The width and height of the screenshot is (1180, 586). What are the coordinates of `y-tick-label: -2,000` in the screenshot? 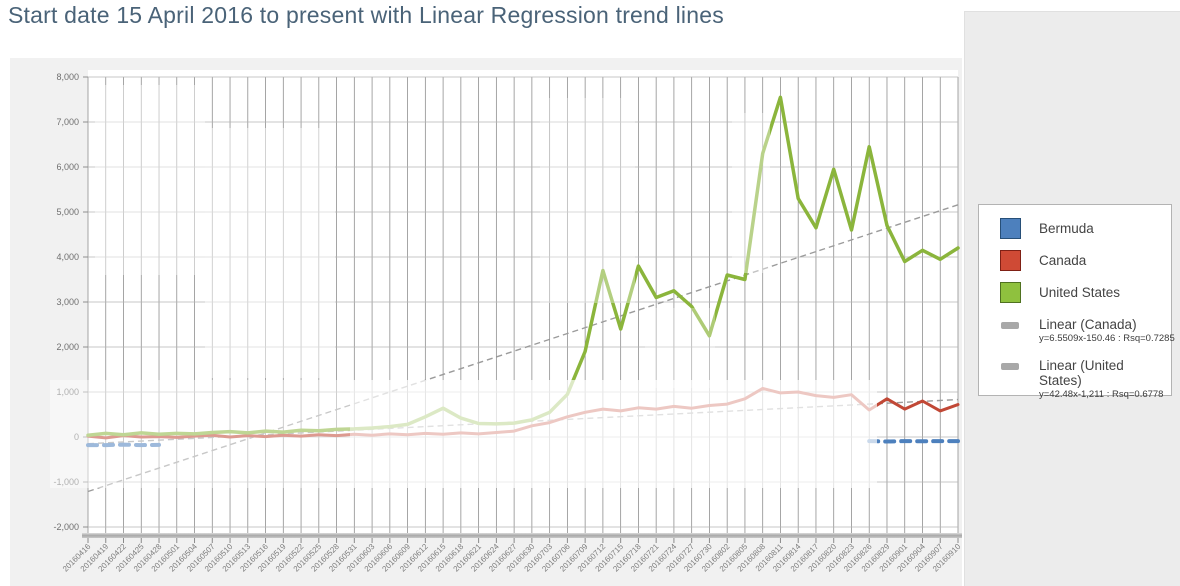 It's located at (66, 527).